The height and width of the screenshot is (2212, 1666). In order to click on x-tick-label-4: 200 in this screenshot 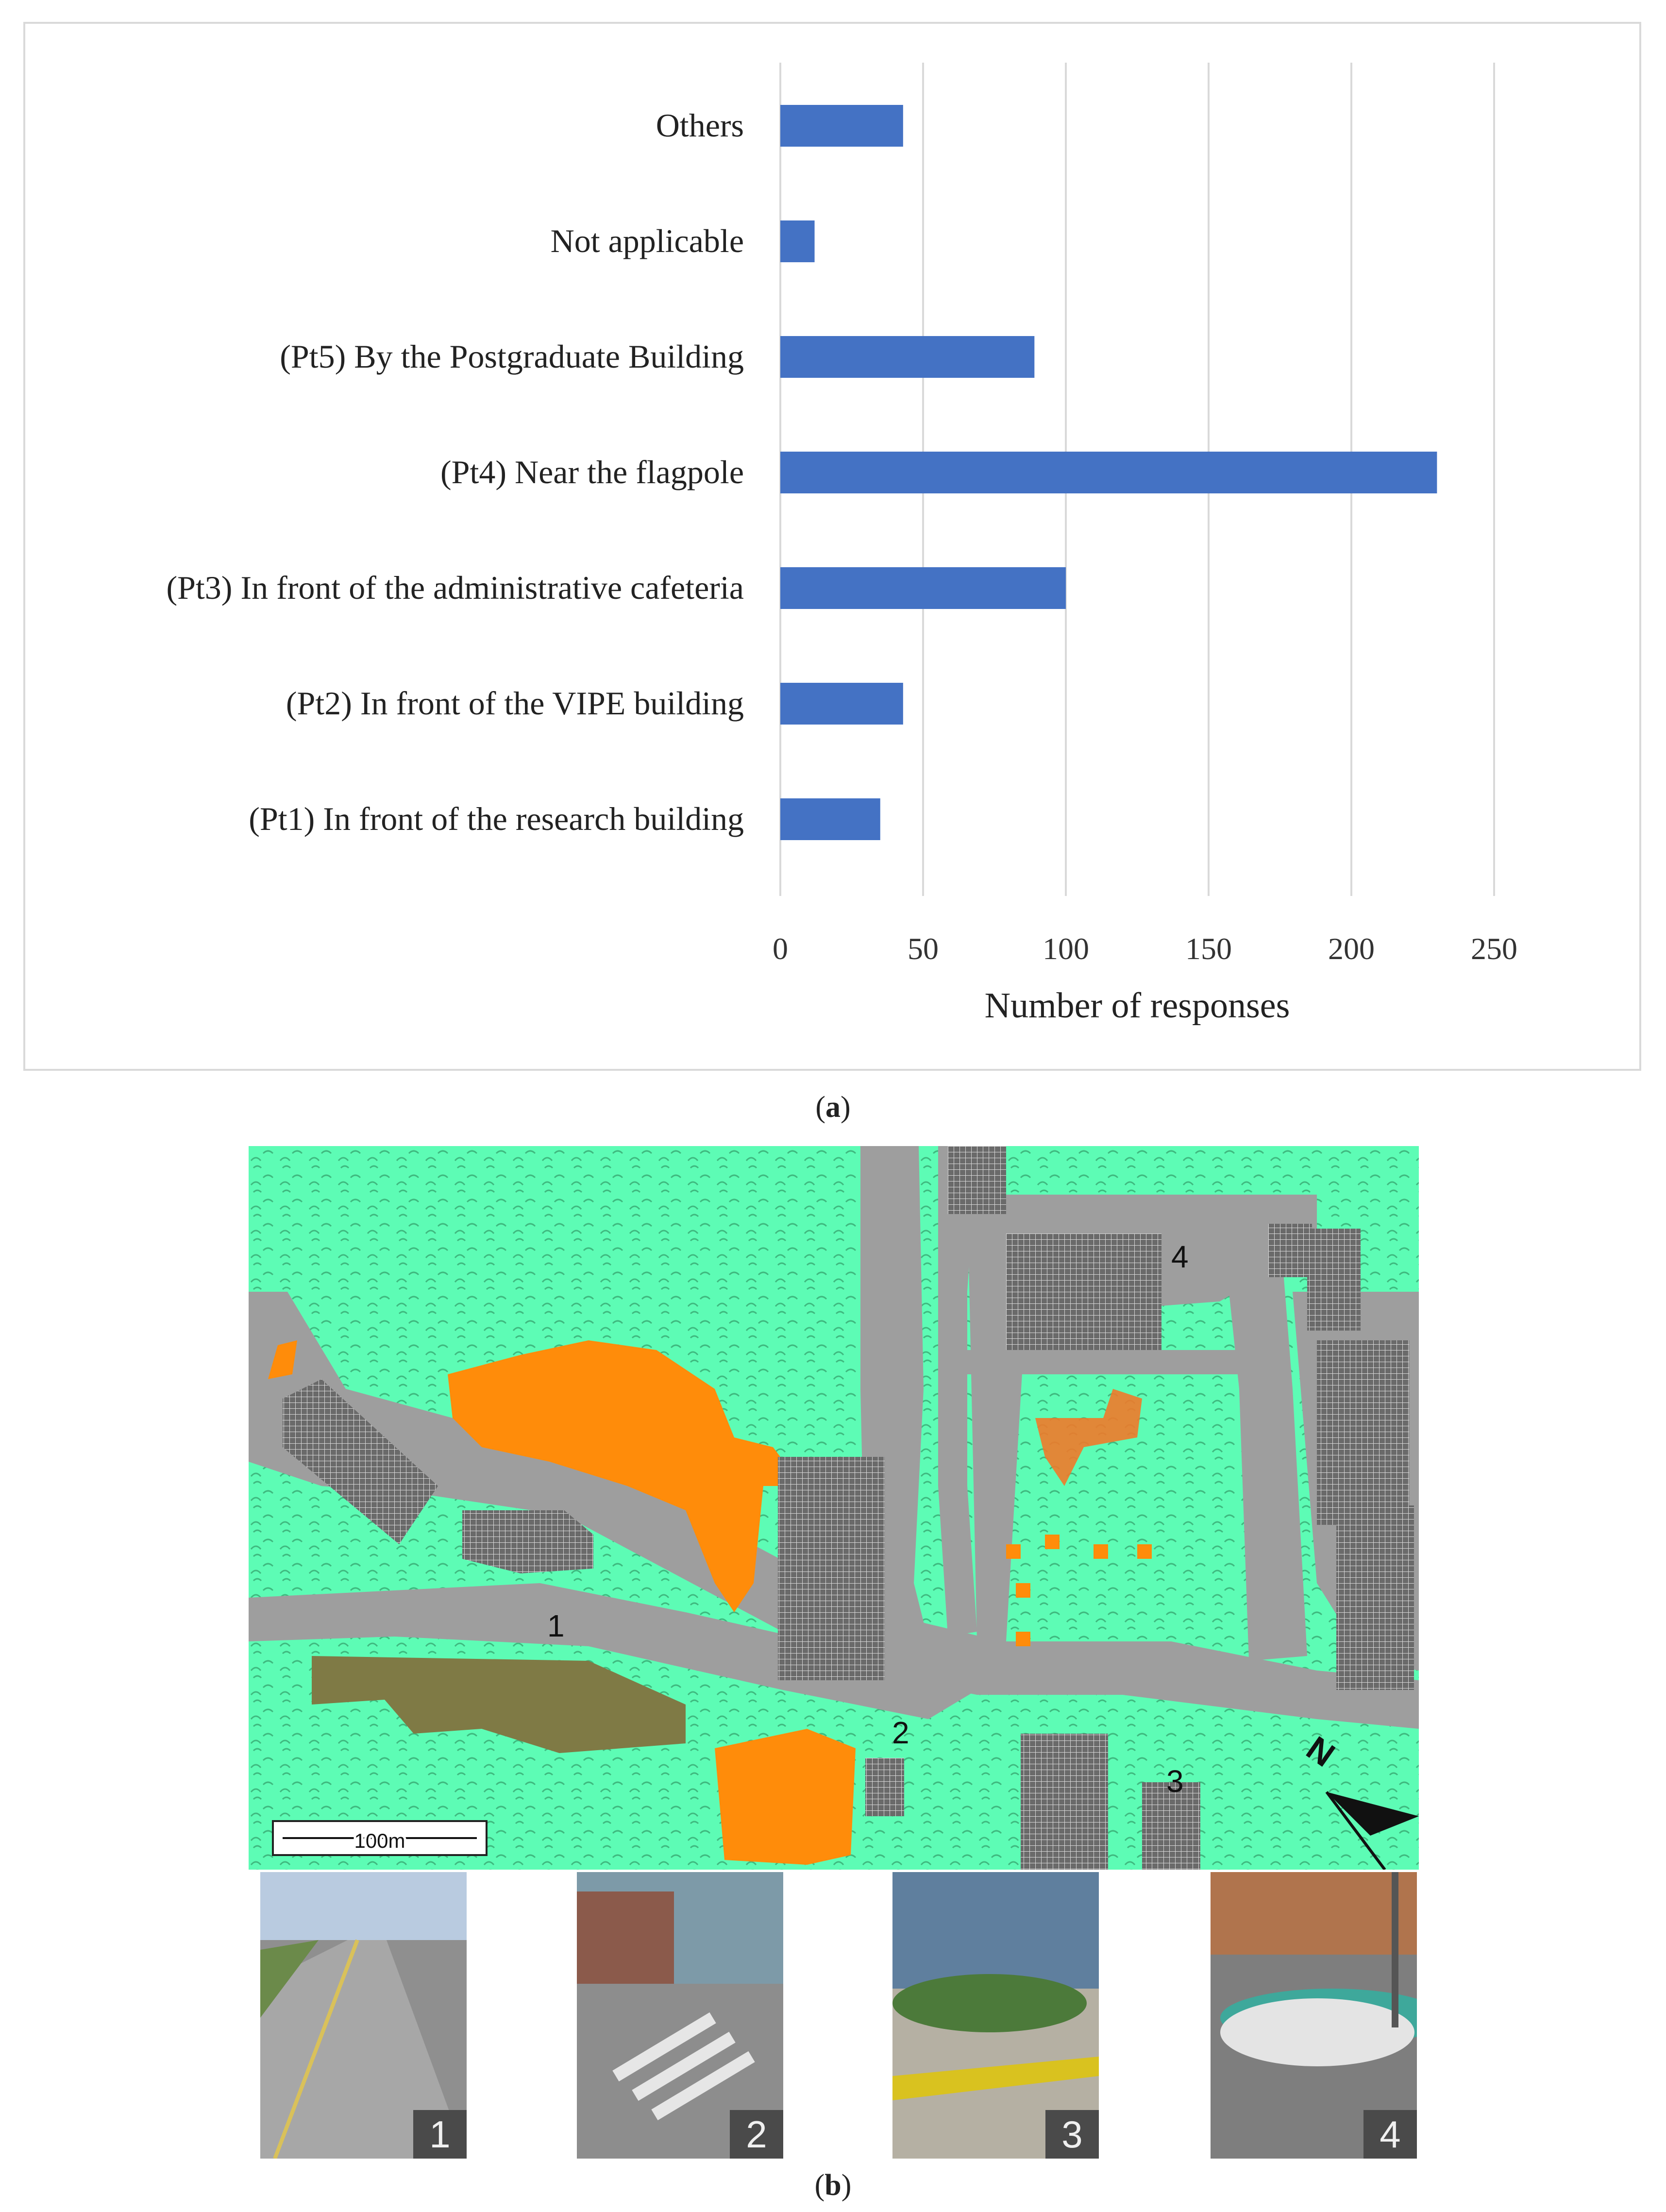, I will do `click(1351, 949)`.